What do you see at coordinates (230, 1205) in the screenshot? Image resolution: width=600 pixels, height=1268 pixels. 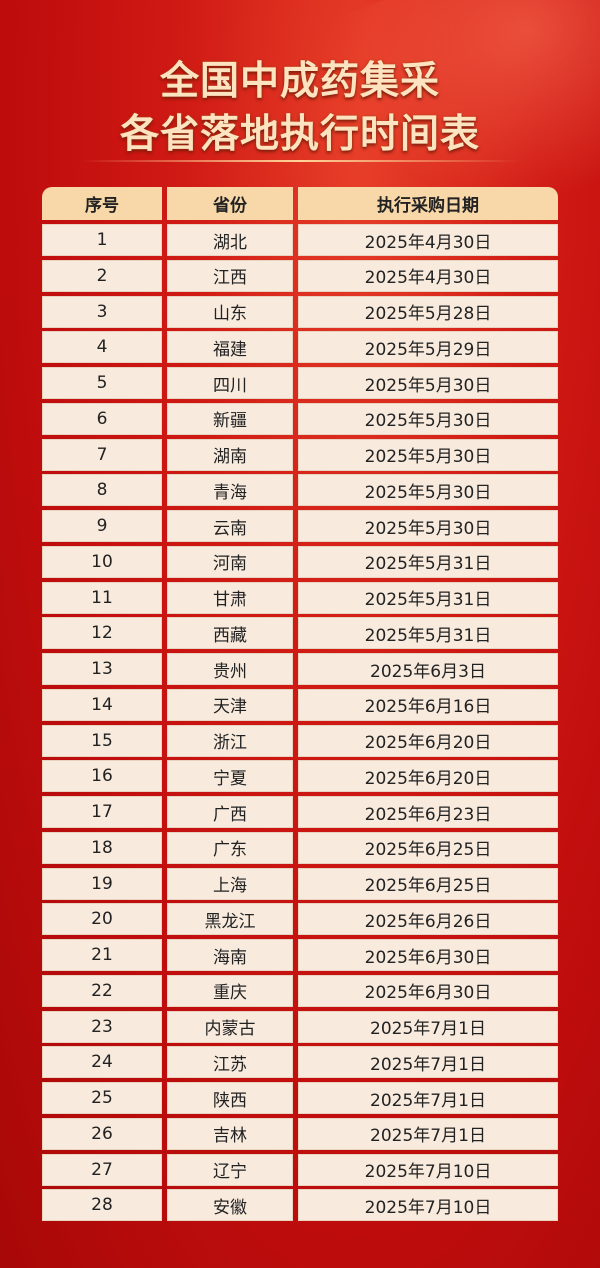 I see `cell-province: 安徽` at bounding box center [230, 1205].